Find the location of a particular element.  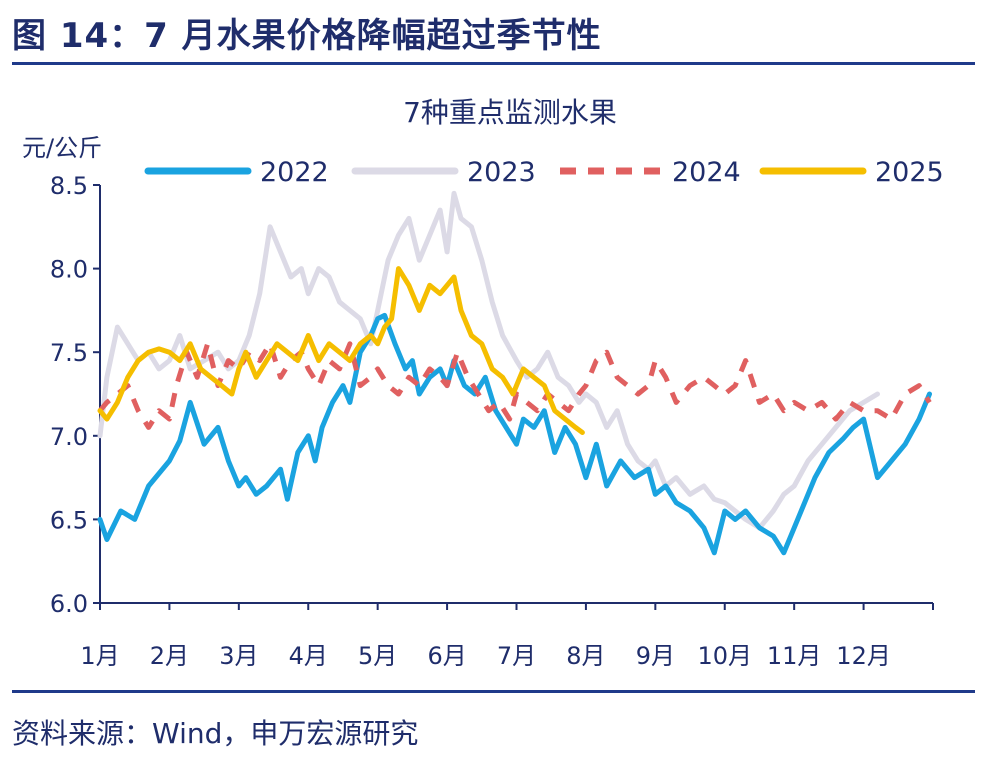

x-tick-label: 1月 is located at coordinates (99, 656).